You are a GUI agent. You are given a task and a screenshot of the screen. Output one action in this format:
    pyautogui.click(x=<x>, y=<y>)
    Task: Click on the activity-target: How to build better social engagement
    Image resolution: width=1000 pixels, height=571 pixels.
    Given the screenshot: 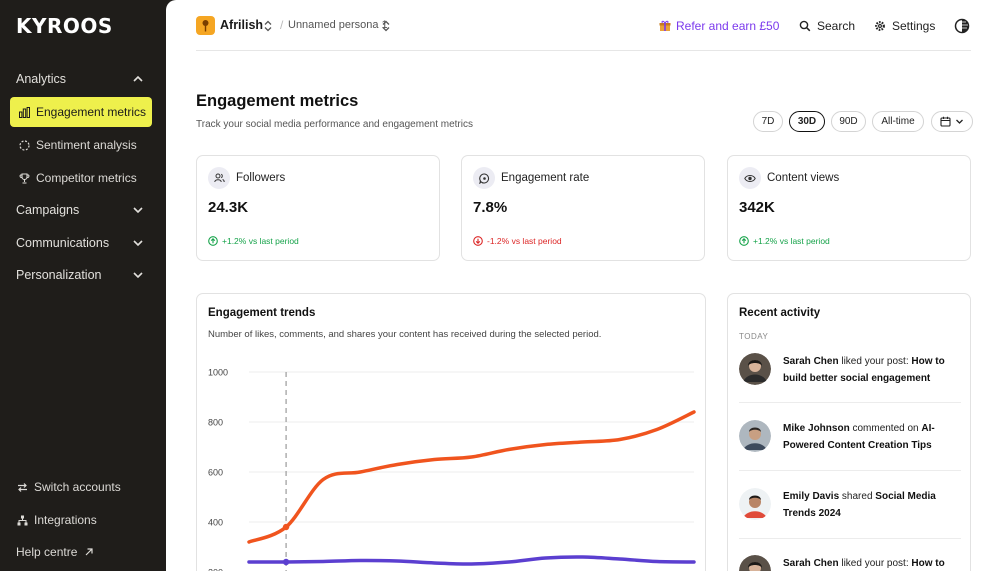 What is the action you would take?
    pyautogui.click(x=864, y=370)
    